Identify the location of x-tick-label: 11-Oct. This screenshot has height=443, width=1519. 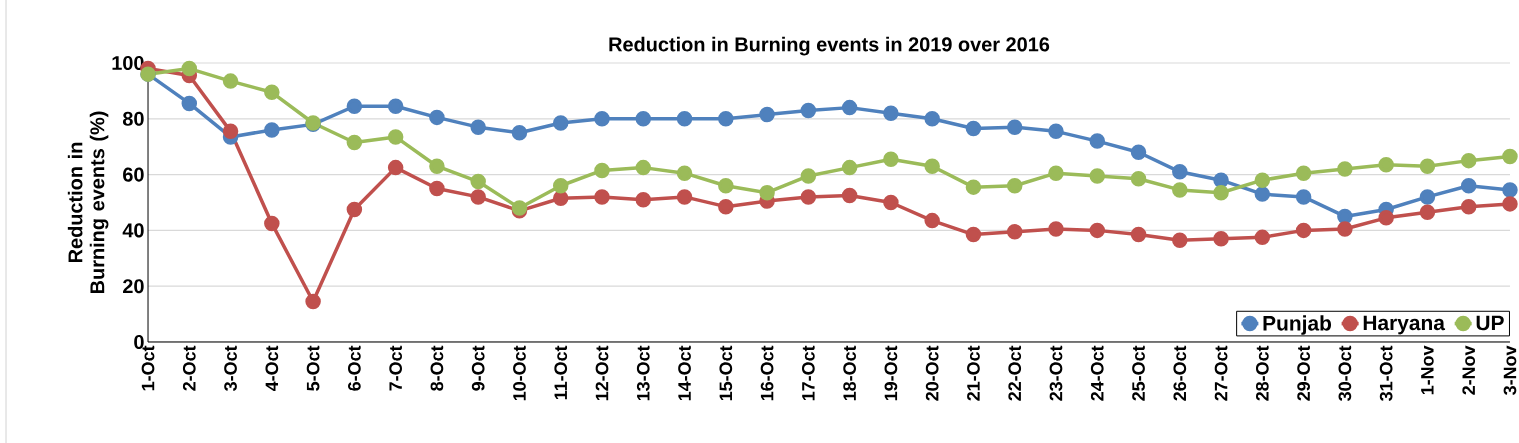
(561, 372).